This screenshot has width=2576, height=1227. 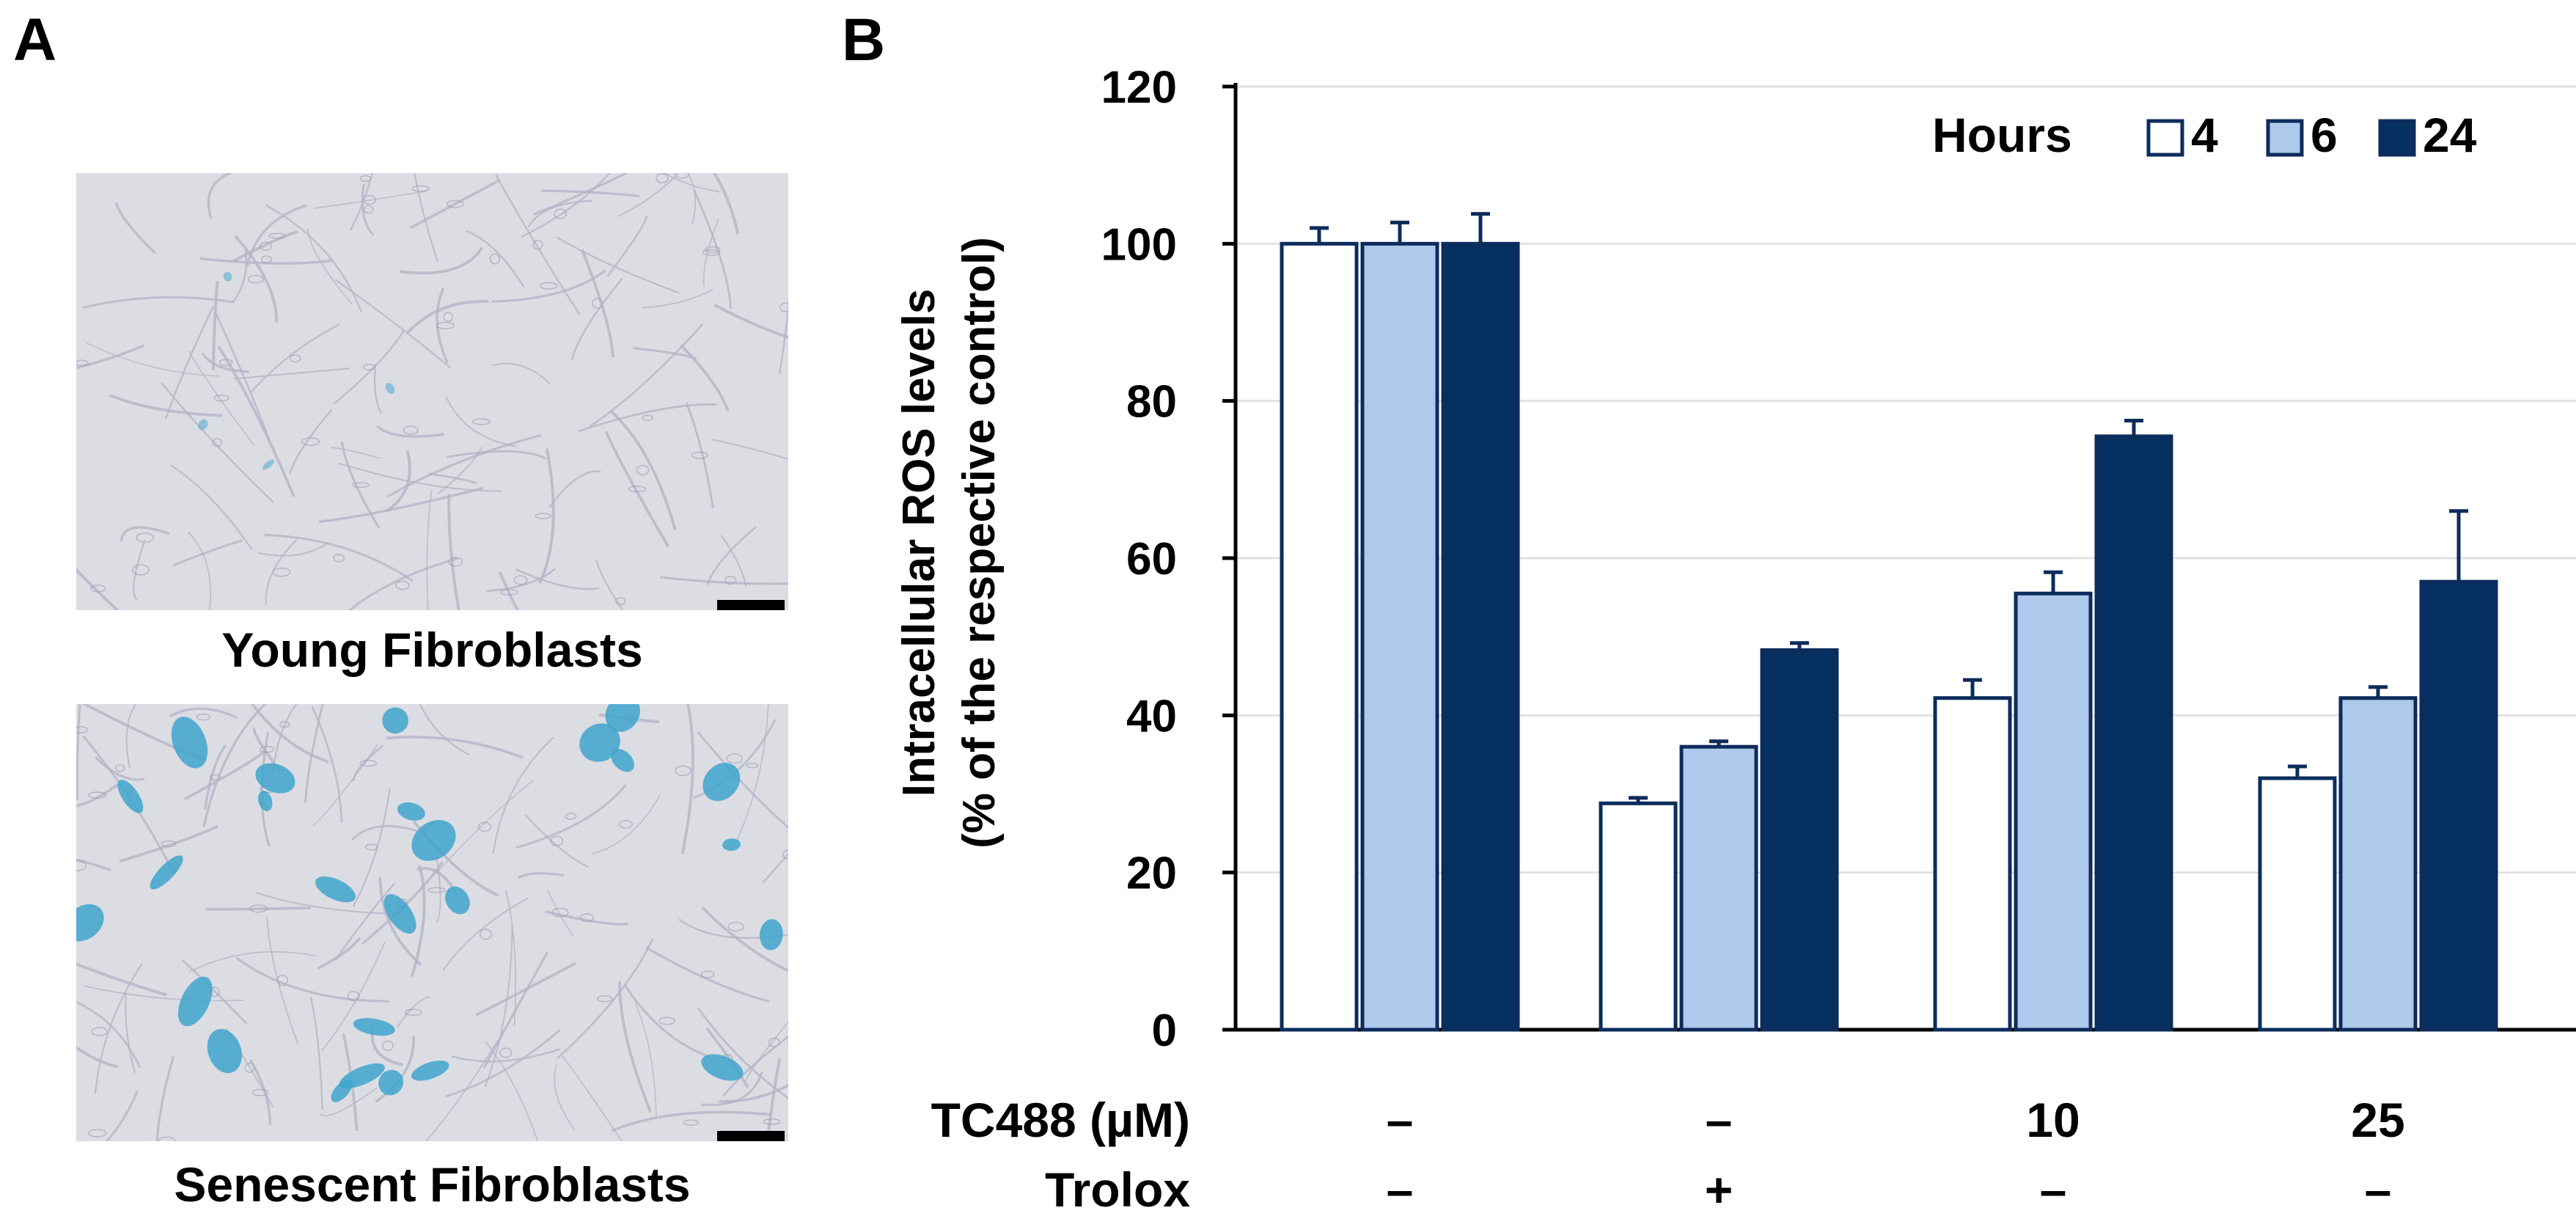 What do you see at coordinates (432, 391) in the screenshot?
I see `micrograph-background` at bounding box center [432, 391].